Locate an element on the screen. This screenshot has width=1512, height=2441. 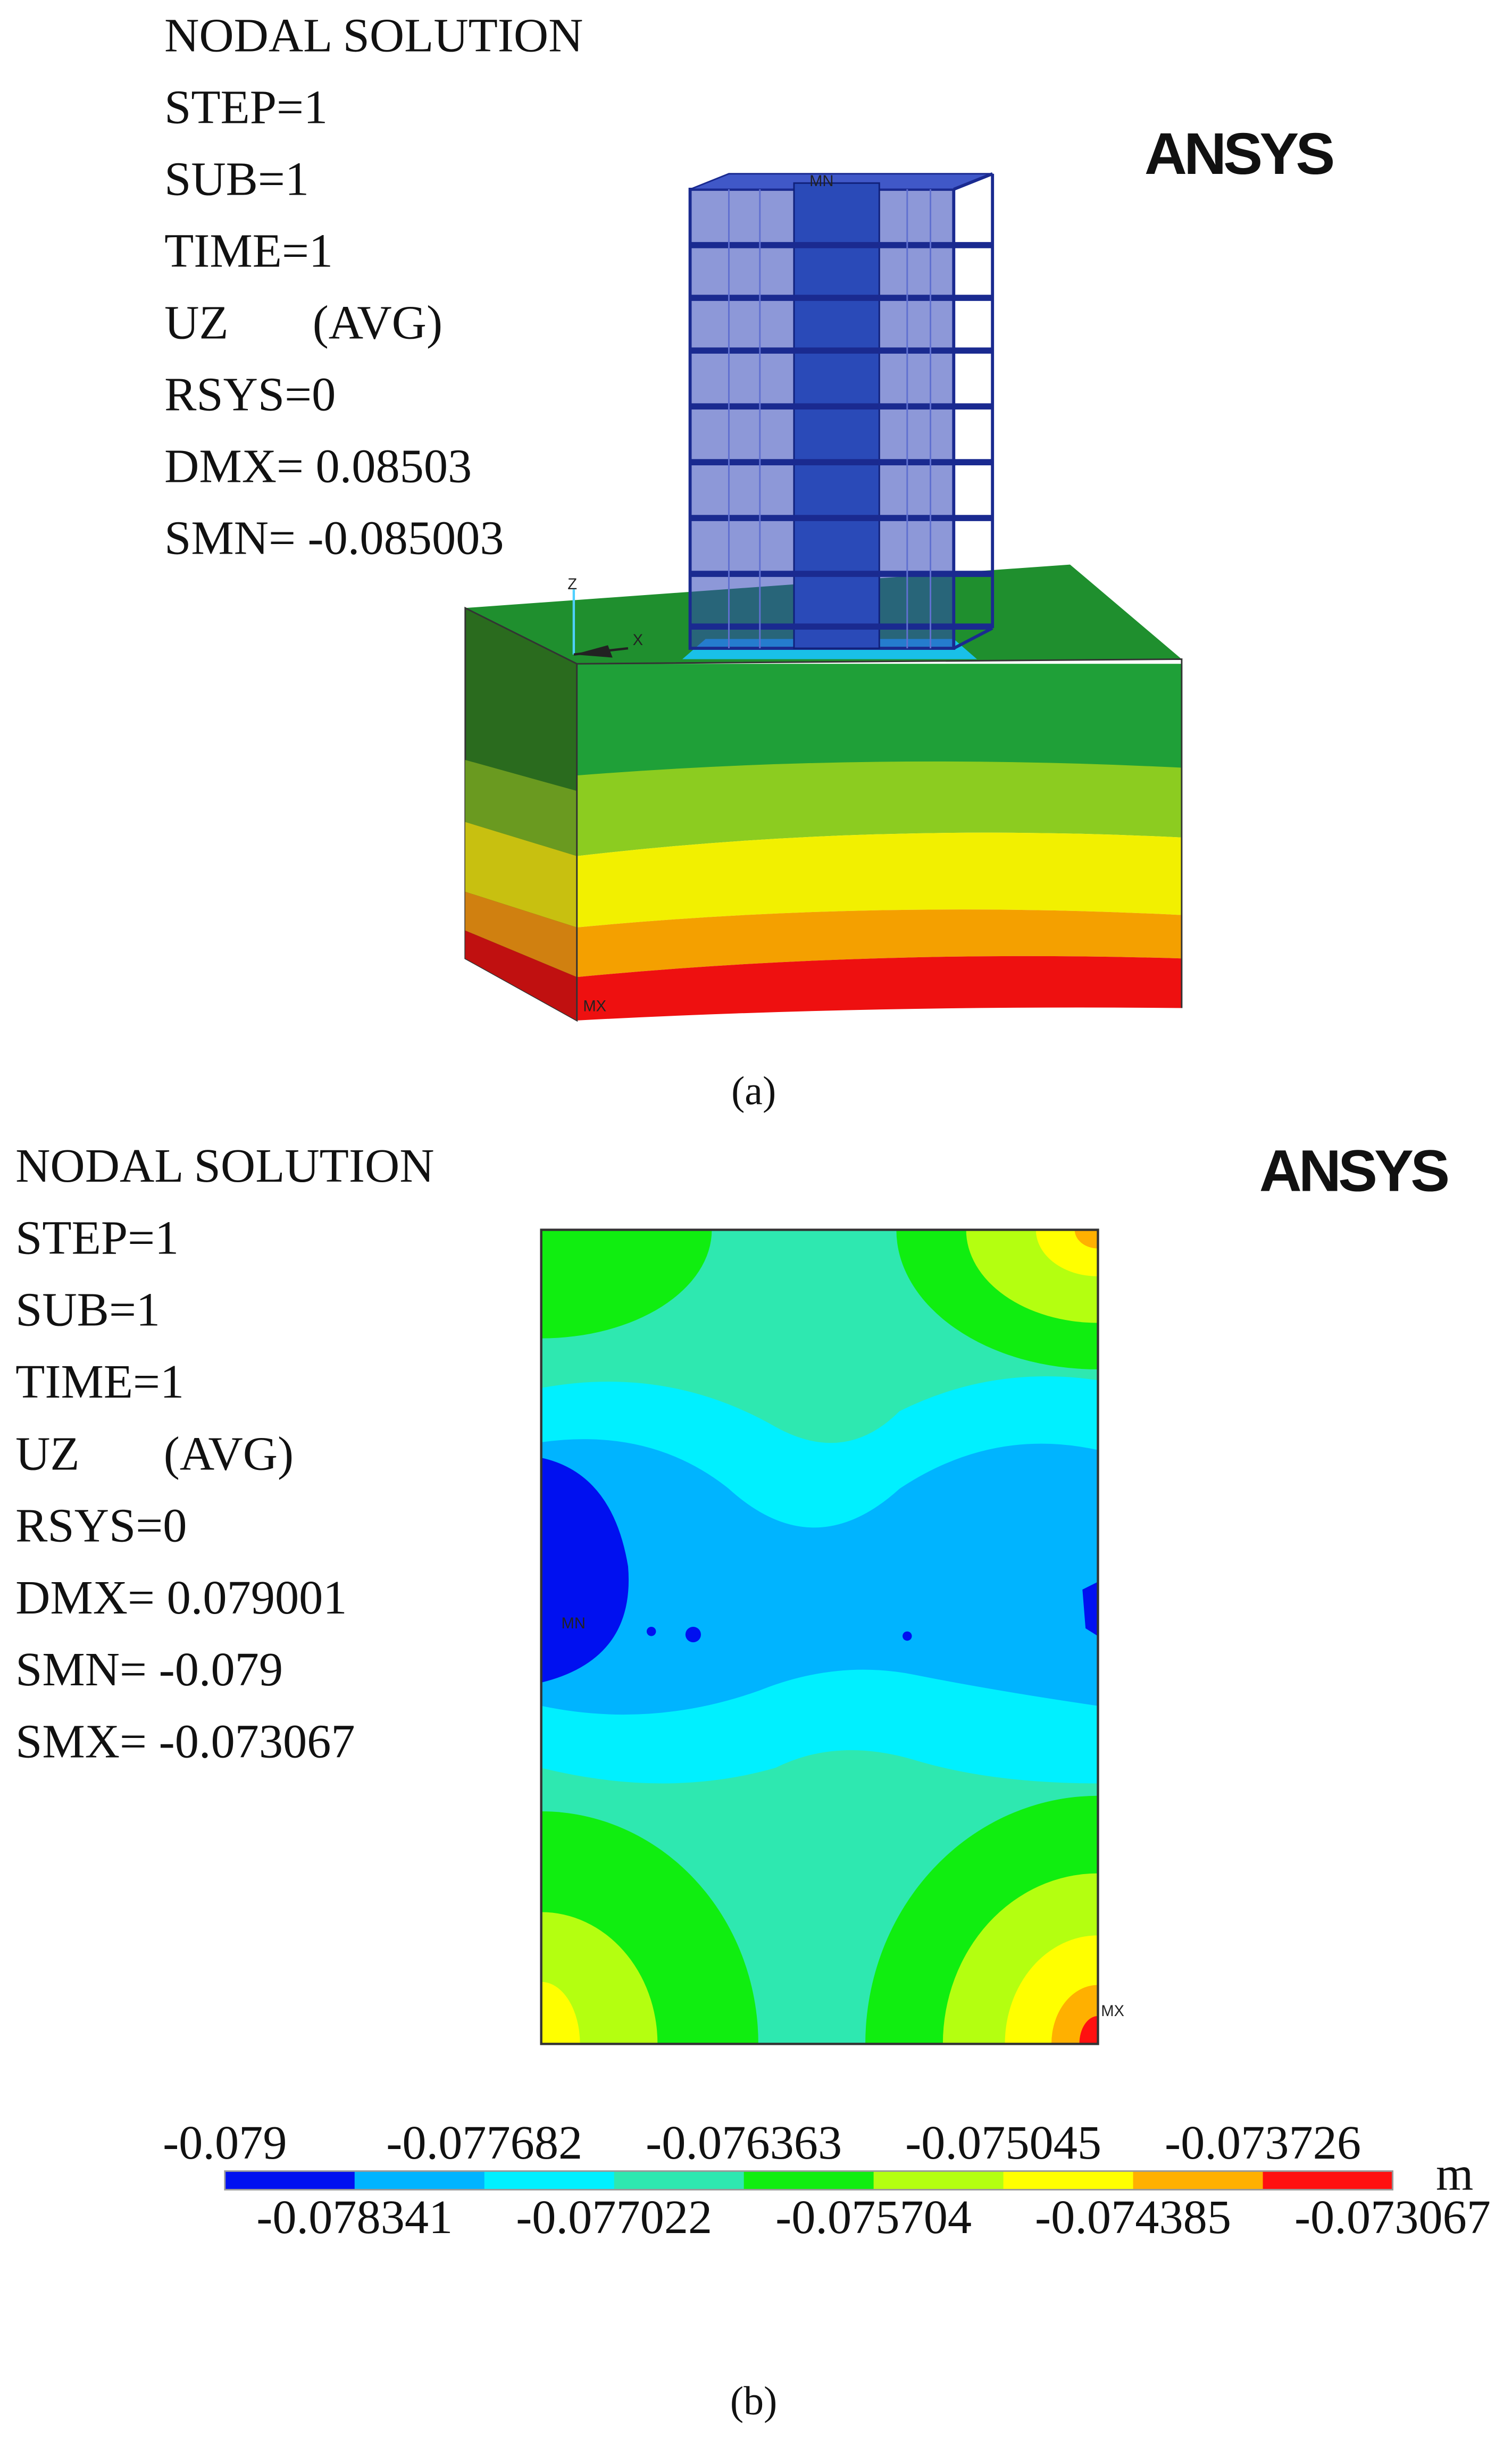
legend-label: -0.079 is located at coordinates (225, 2142).